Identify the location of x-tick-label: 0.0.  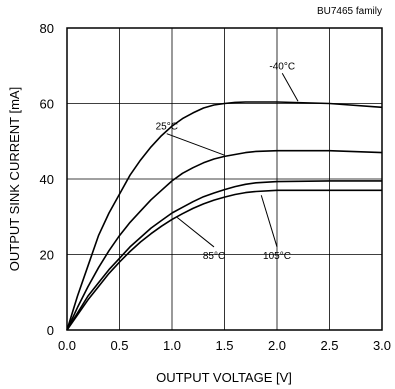
(67, 345).